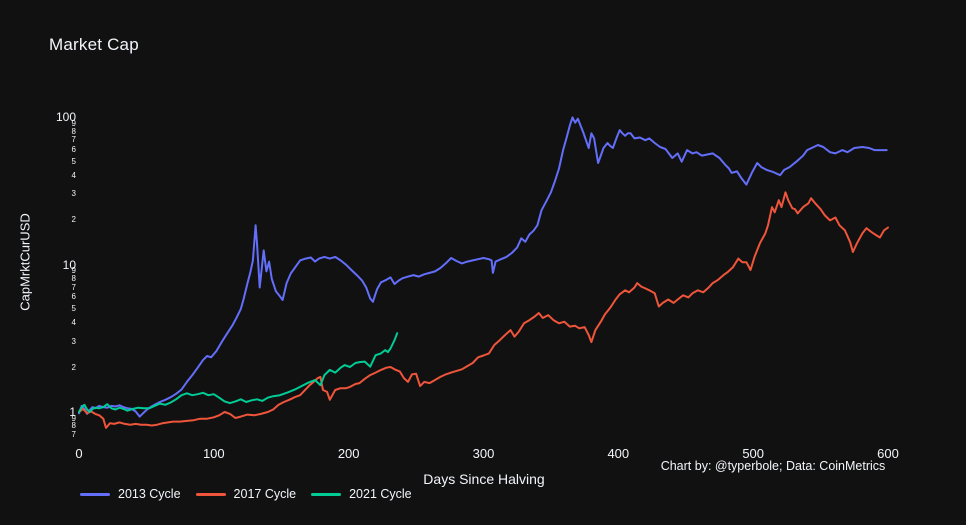 This screenshot has height=525, width=966. I want to click on legend-item-2021-cycle: 2021 Cycle, so click(361, 494).